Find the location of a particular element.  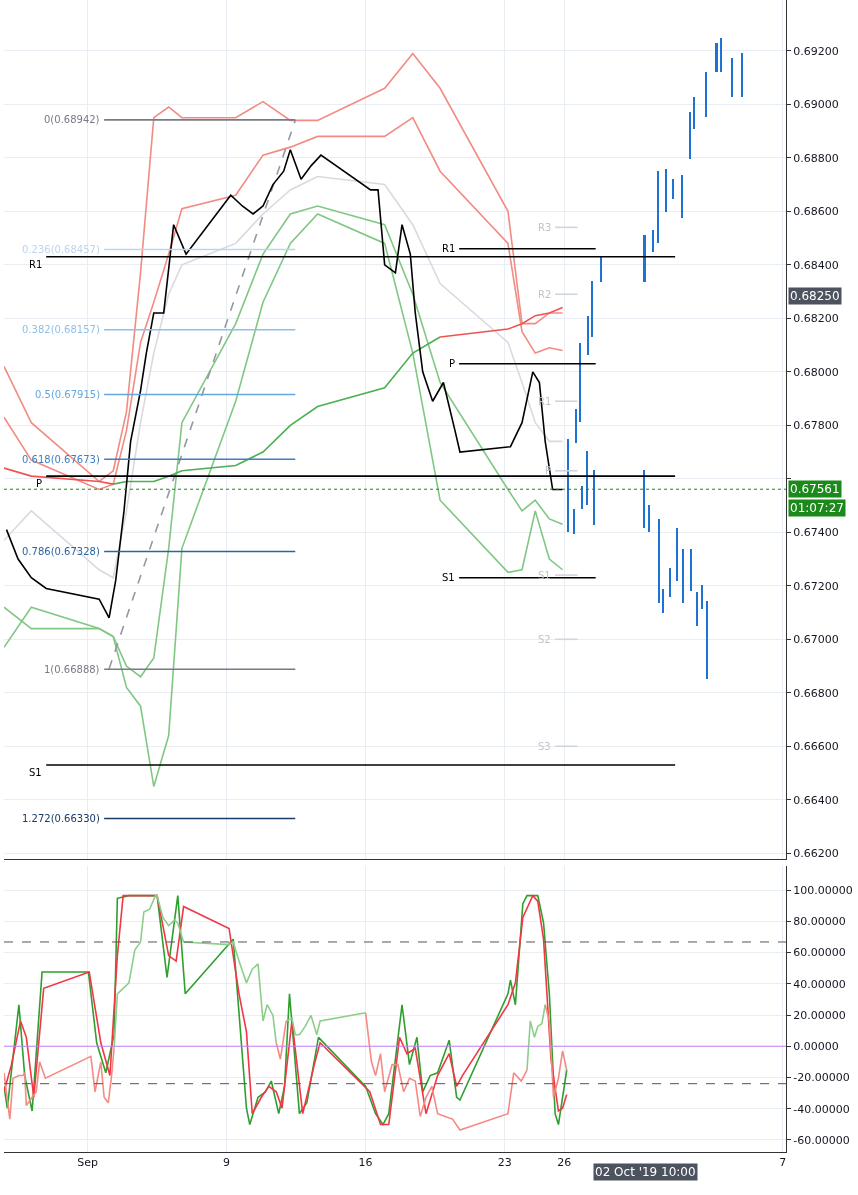

series-label: S3 is located at coordinates (544, 746).